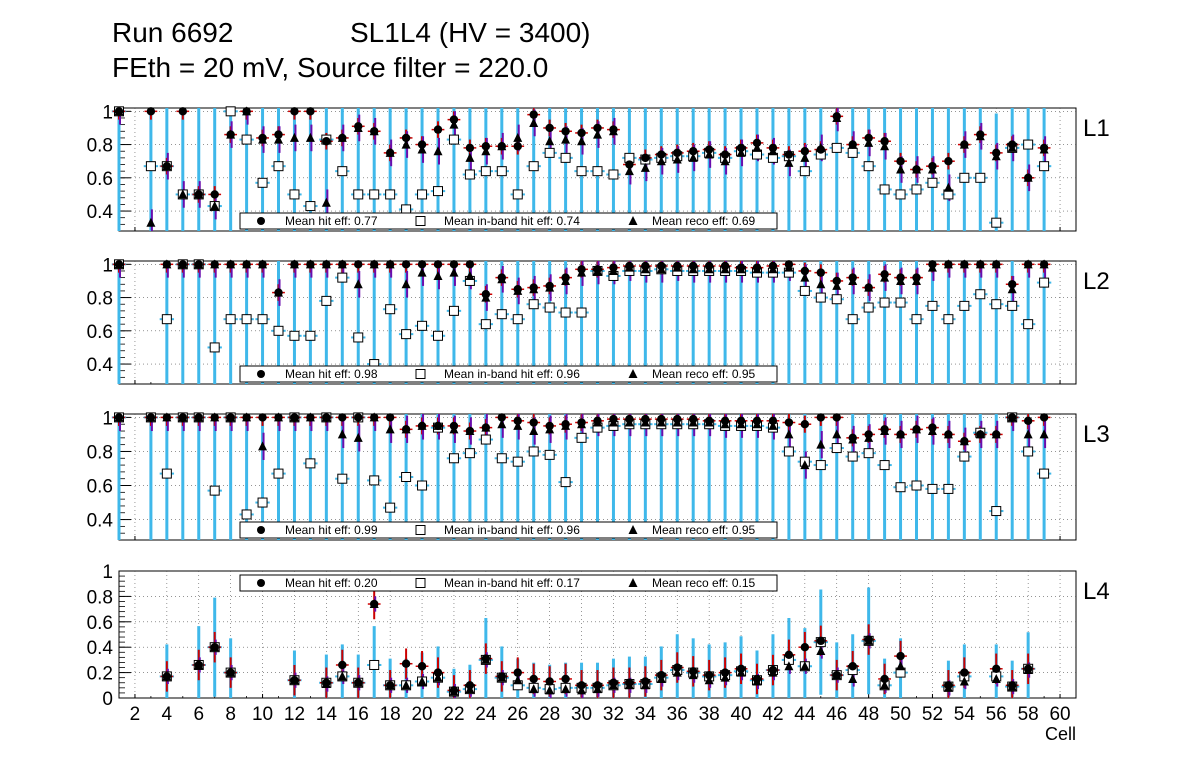  Describe the element at coordinates (633, 373) in the screenshot. I see `legend-reco-marker` at that location.